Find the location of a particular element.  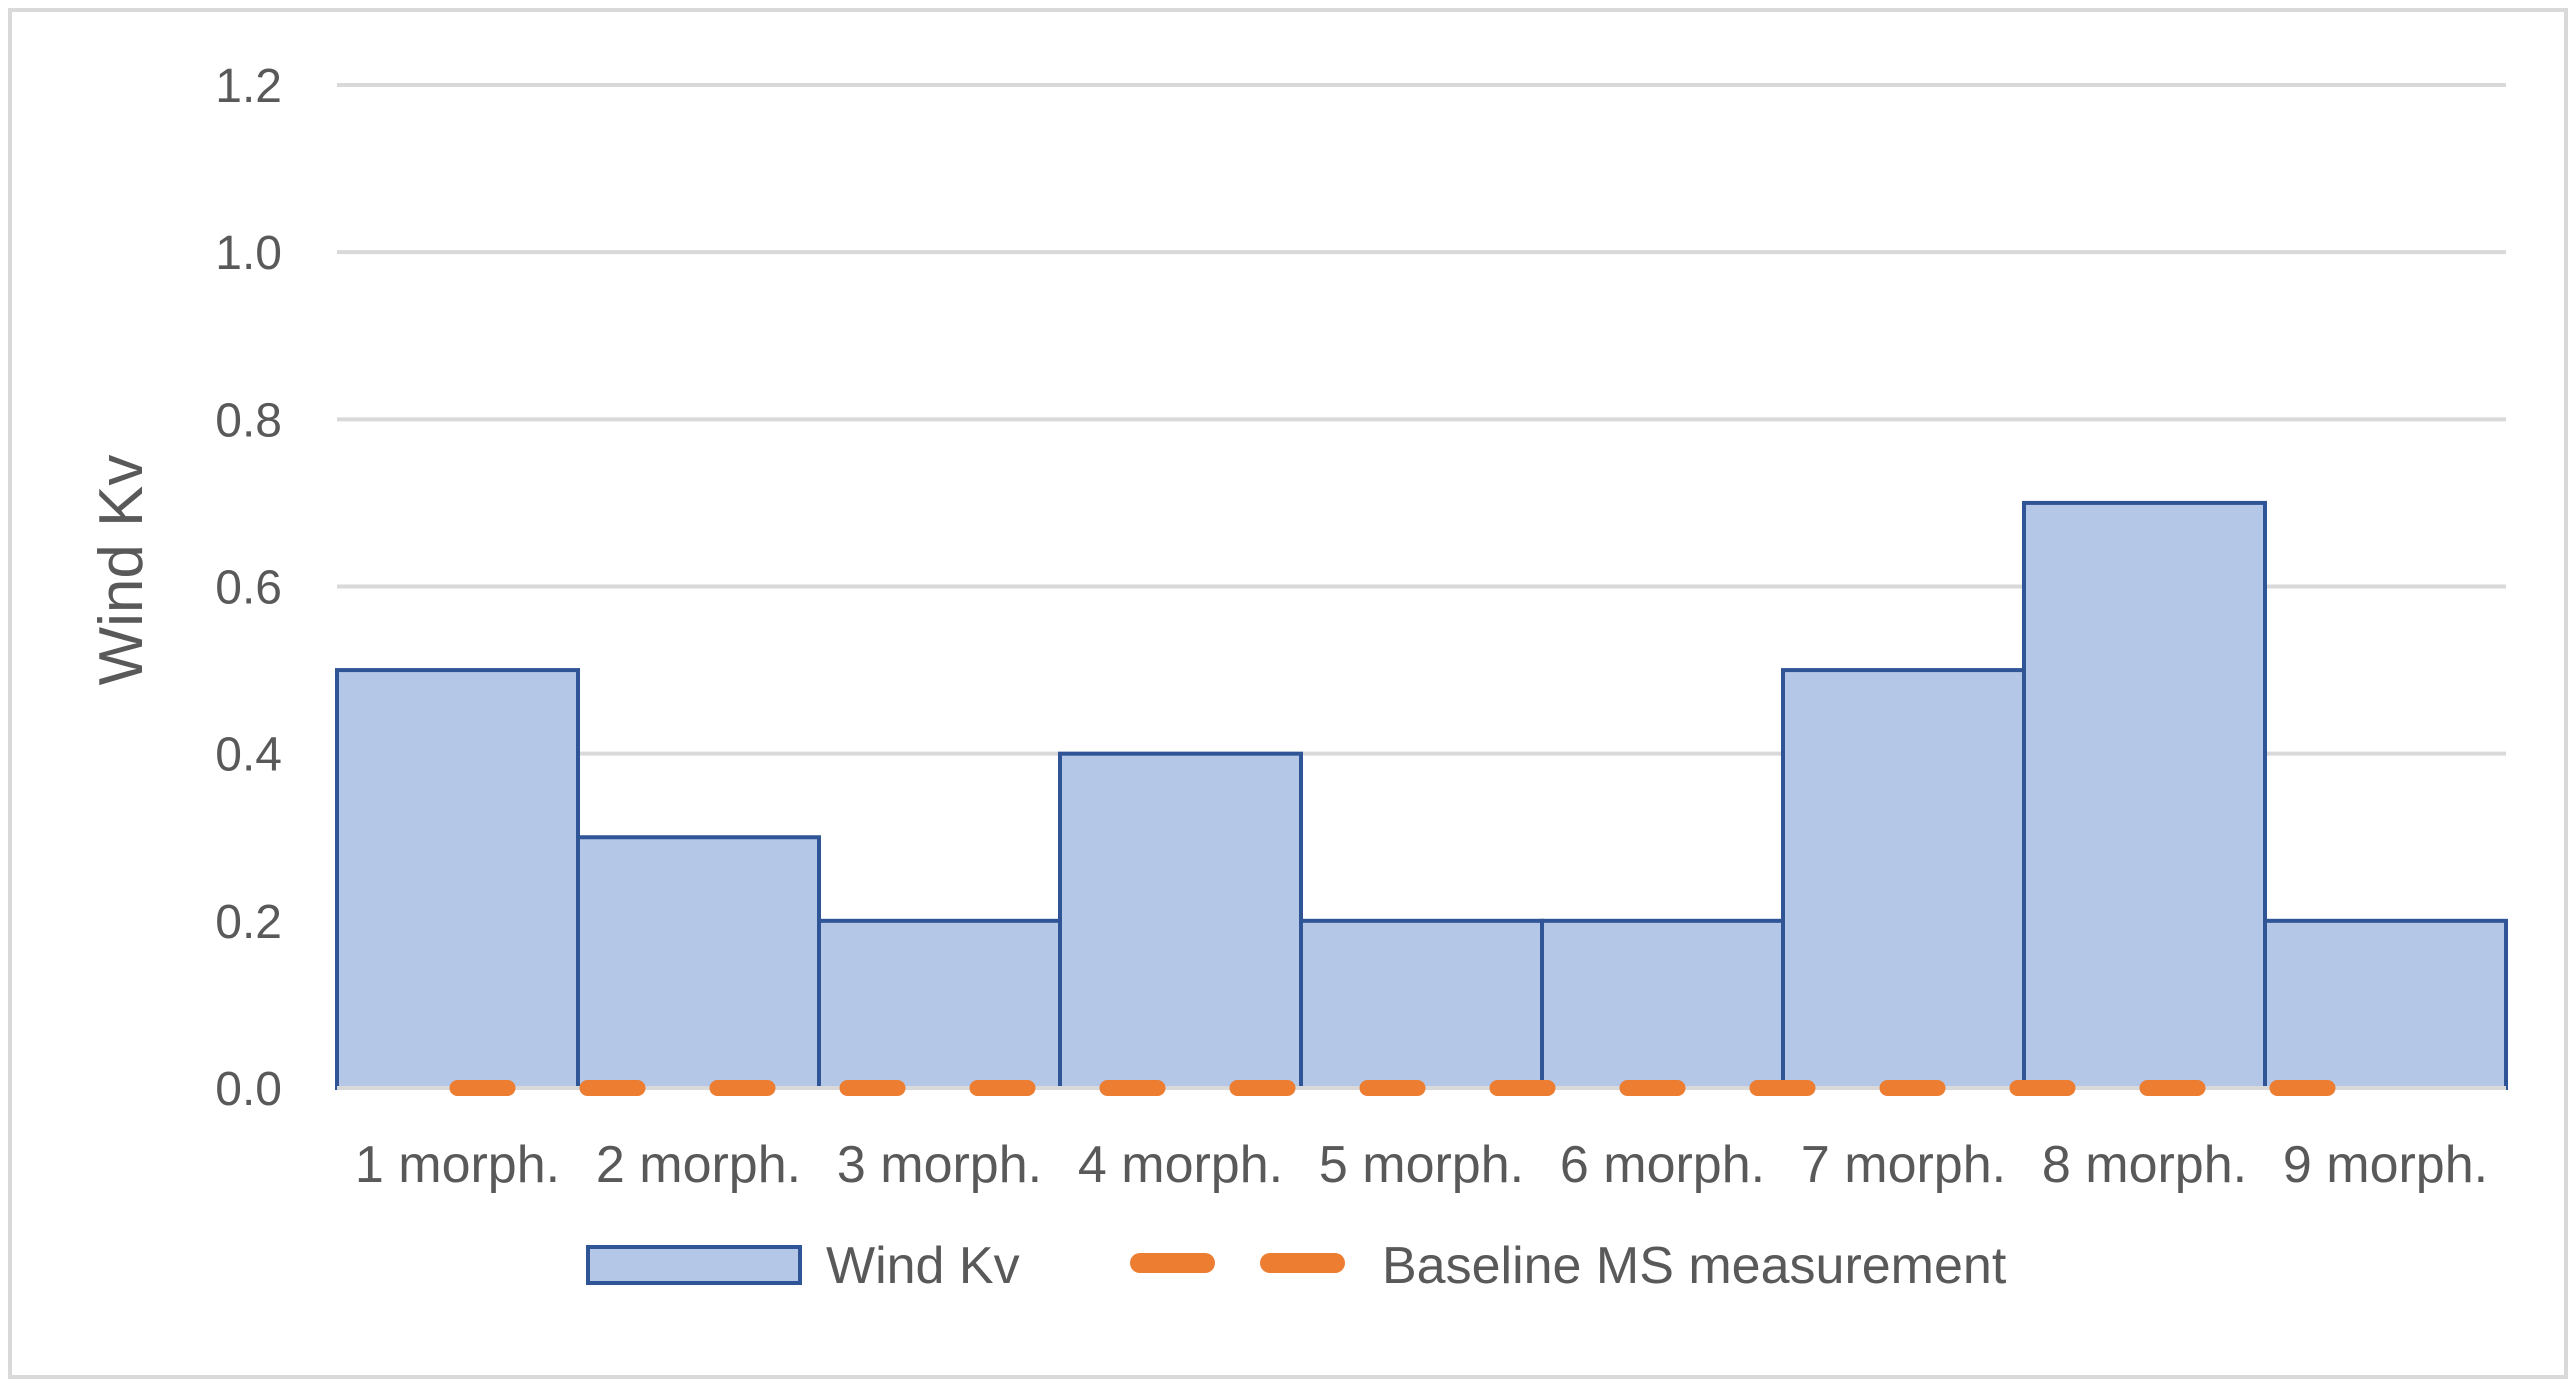

x-tick-label: 1 morph. is located at coordinates (457, 1165).